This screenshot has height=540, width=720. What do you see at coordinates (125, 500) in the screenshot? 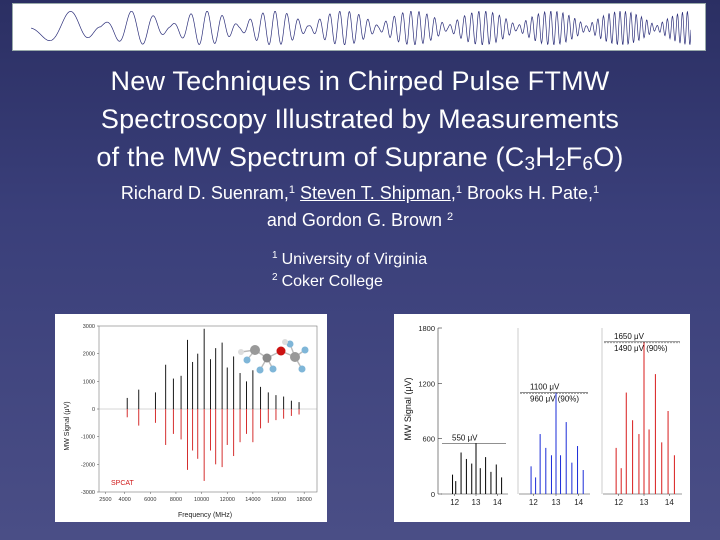
I see `spectrum-x-tick-label: 4000` at bounding box center [125, 500].